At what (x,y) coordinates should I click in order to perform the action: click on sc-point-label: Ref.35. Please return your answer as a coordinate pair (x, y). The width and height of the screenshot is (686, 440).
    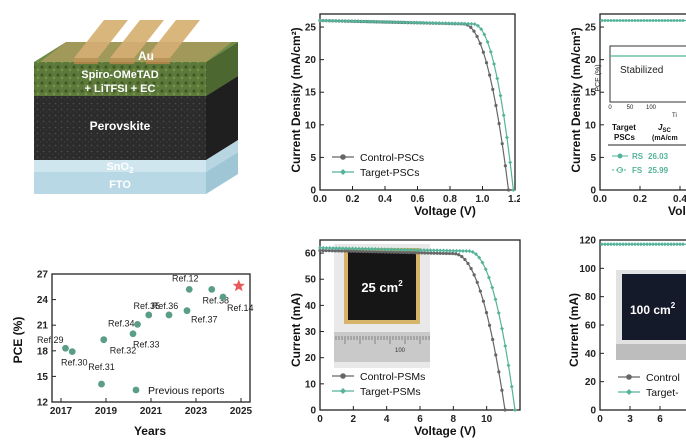
    Looking at the image, I should click on (146, 306).